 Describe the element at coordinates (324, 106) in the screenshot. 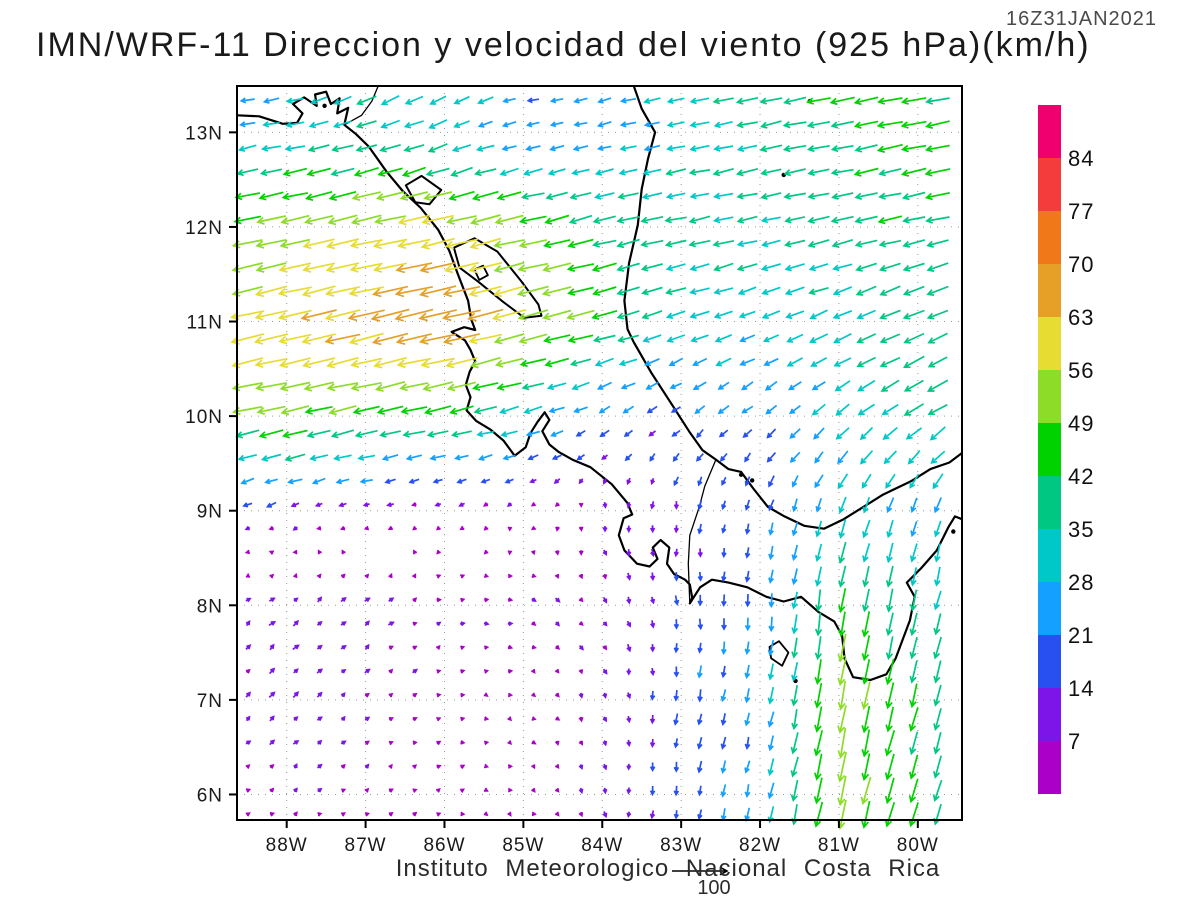

I see `islet-dot` at that location.